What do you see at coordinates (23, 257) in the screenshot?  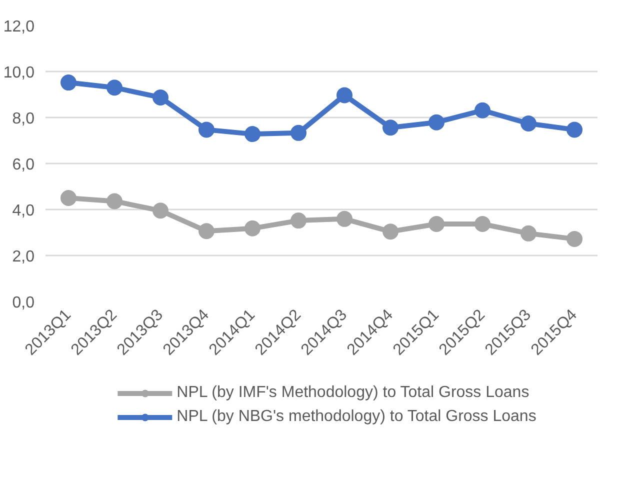 I see `y-tick-label: 2,0` at bounding box center [23, 257].